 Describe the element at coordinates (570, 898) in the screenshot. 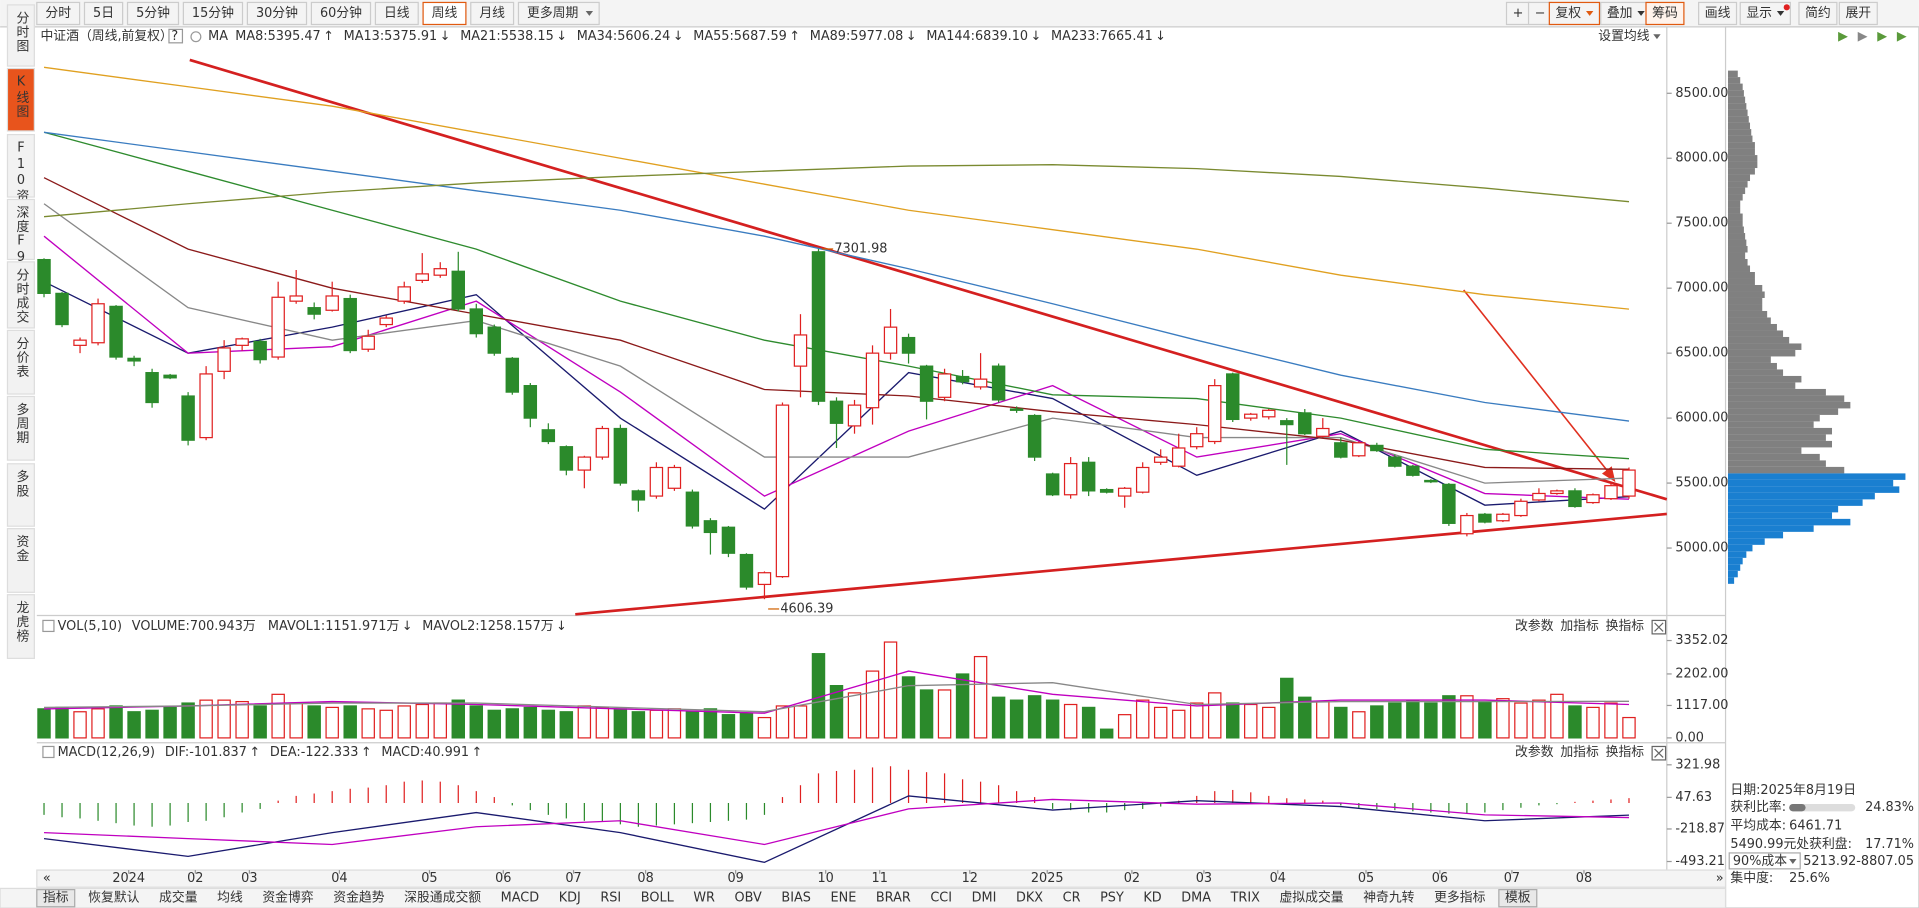

I see `indicator-tab: KDJ` at that location.